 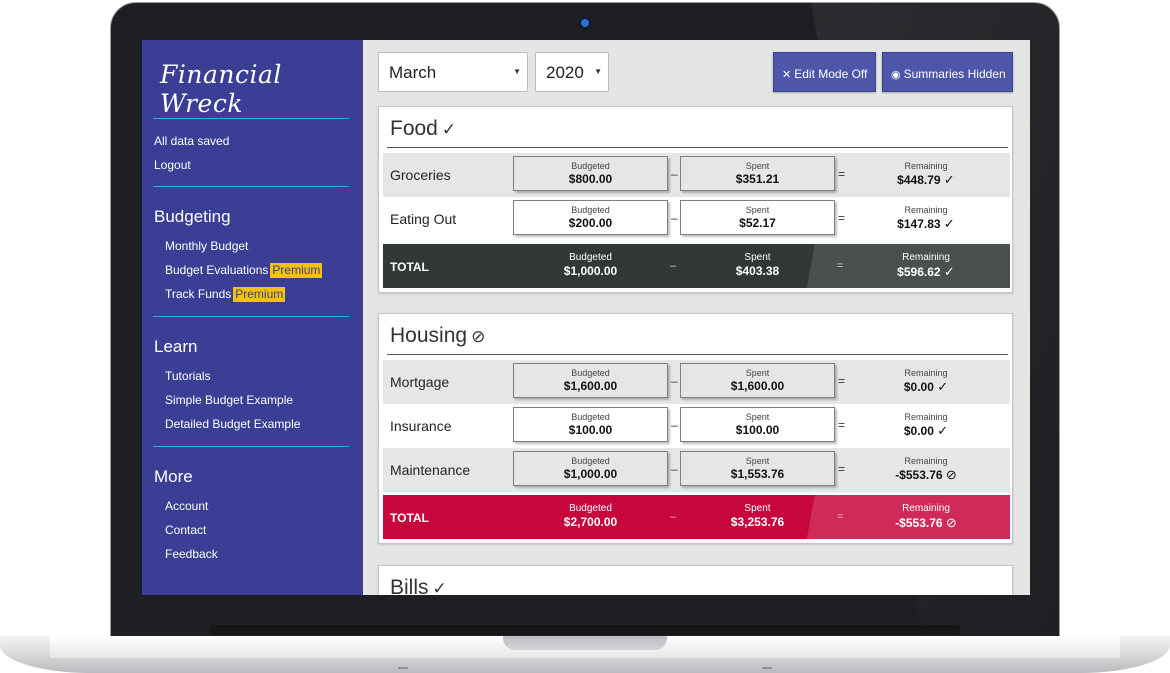 What do you see at coordinates (585, 643) in the screenshot?
I see `laptop-opening-notch` at bounding box center [585, 643].